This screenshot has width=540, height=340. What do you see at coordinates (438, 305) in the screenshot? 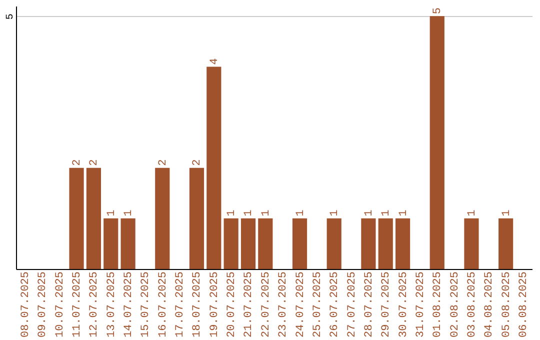
I see `x-tick-label: 01.08.2025` at bounding box center [438, 305].